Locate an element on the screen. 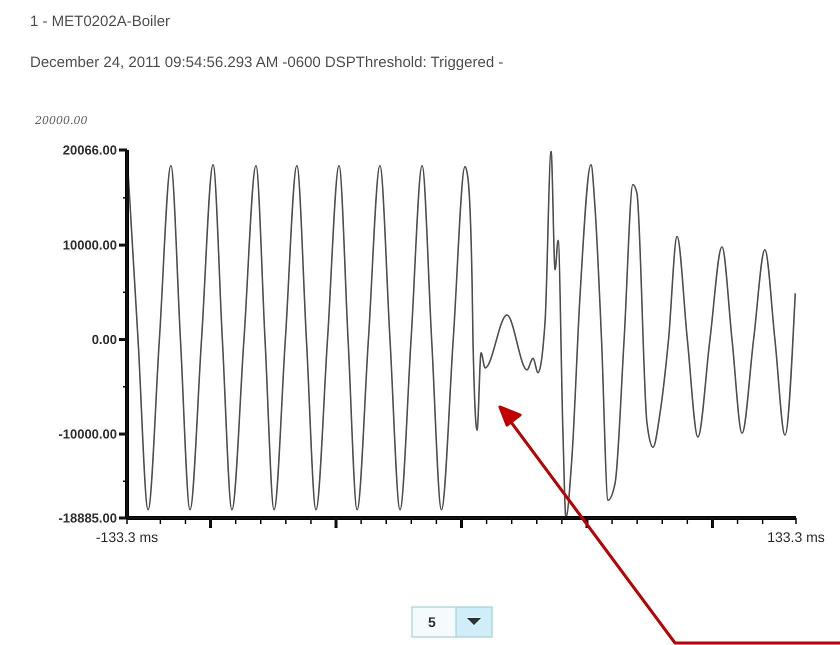 The image size is (840, 645). y-tick-label: 20066.00 is located at coordinates (89, 150).